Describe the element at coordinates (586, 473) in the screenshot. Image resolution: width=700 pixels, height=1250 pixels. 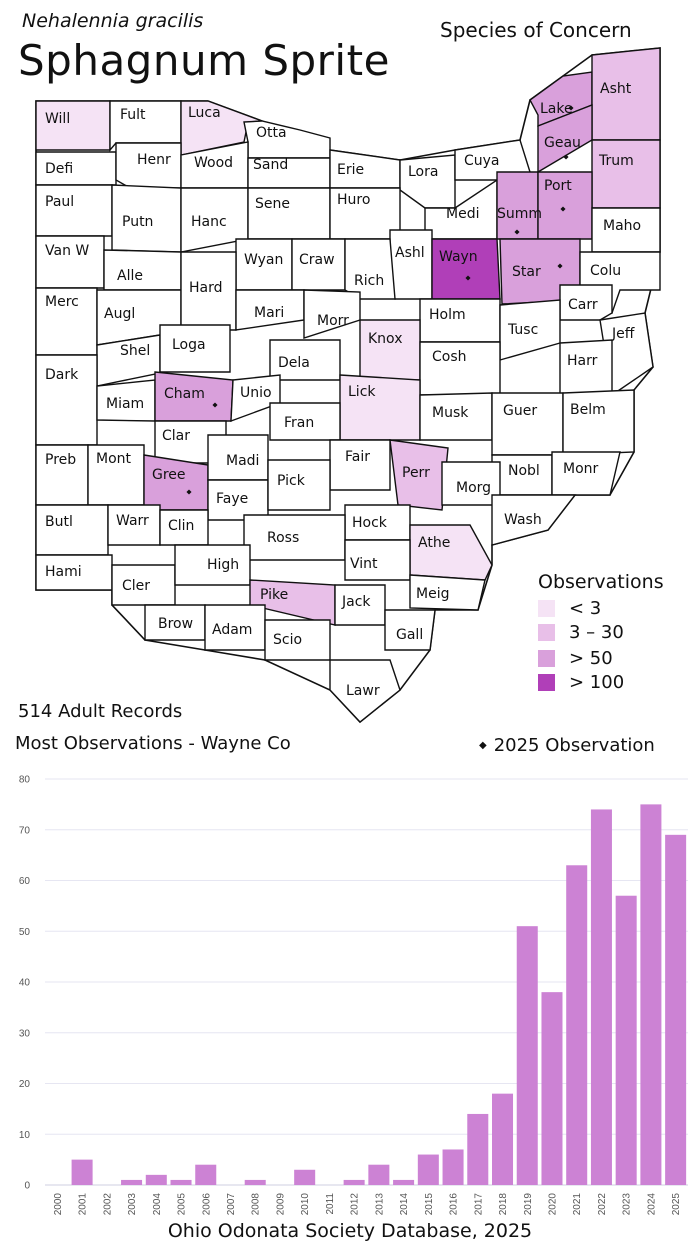
I see `county-monr` at that location.